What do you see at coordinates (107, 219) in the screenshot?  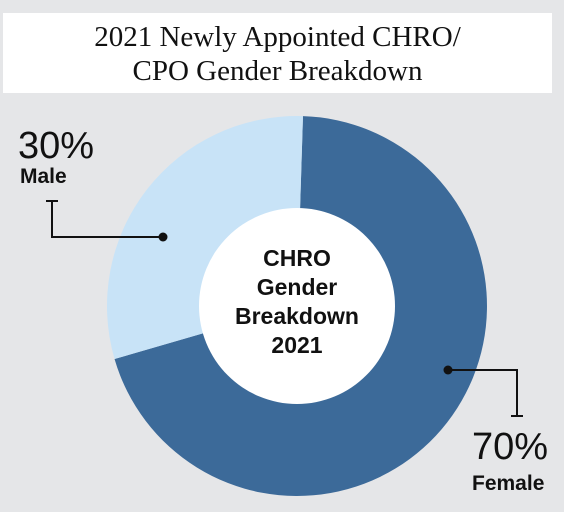 I see `male-leader-line` at bounding box center [107, 219].